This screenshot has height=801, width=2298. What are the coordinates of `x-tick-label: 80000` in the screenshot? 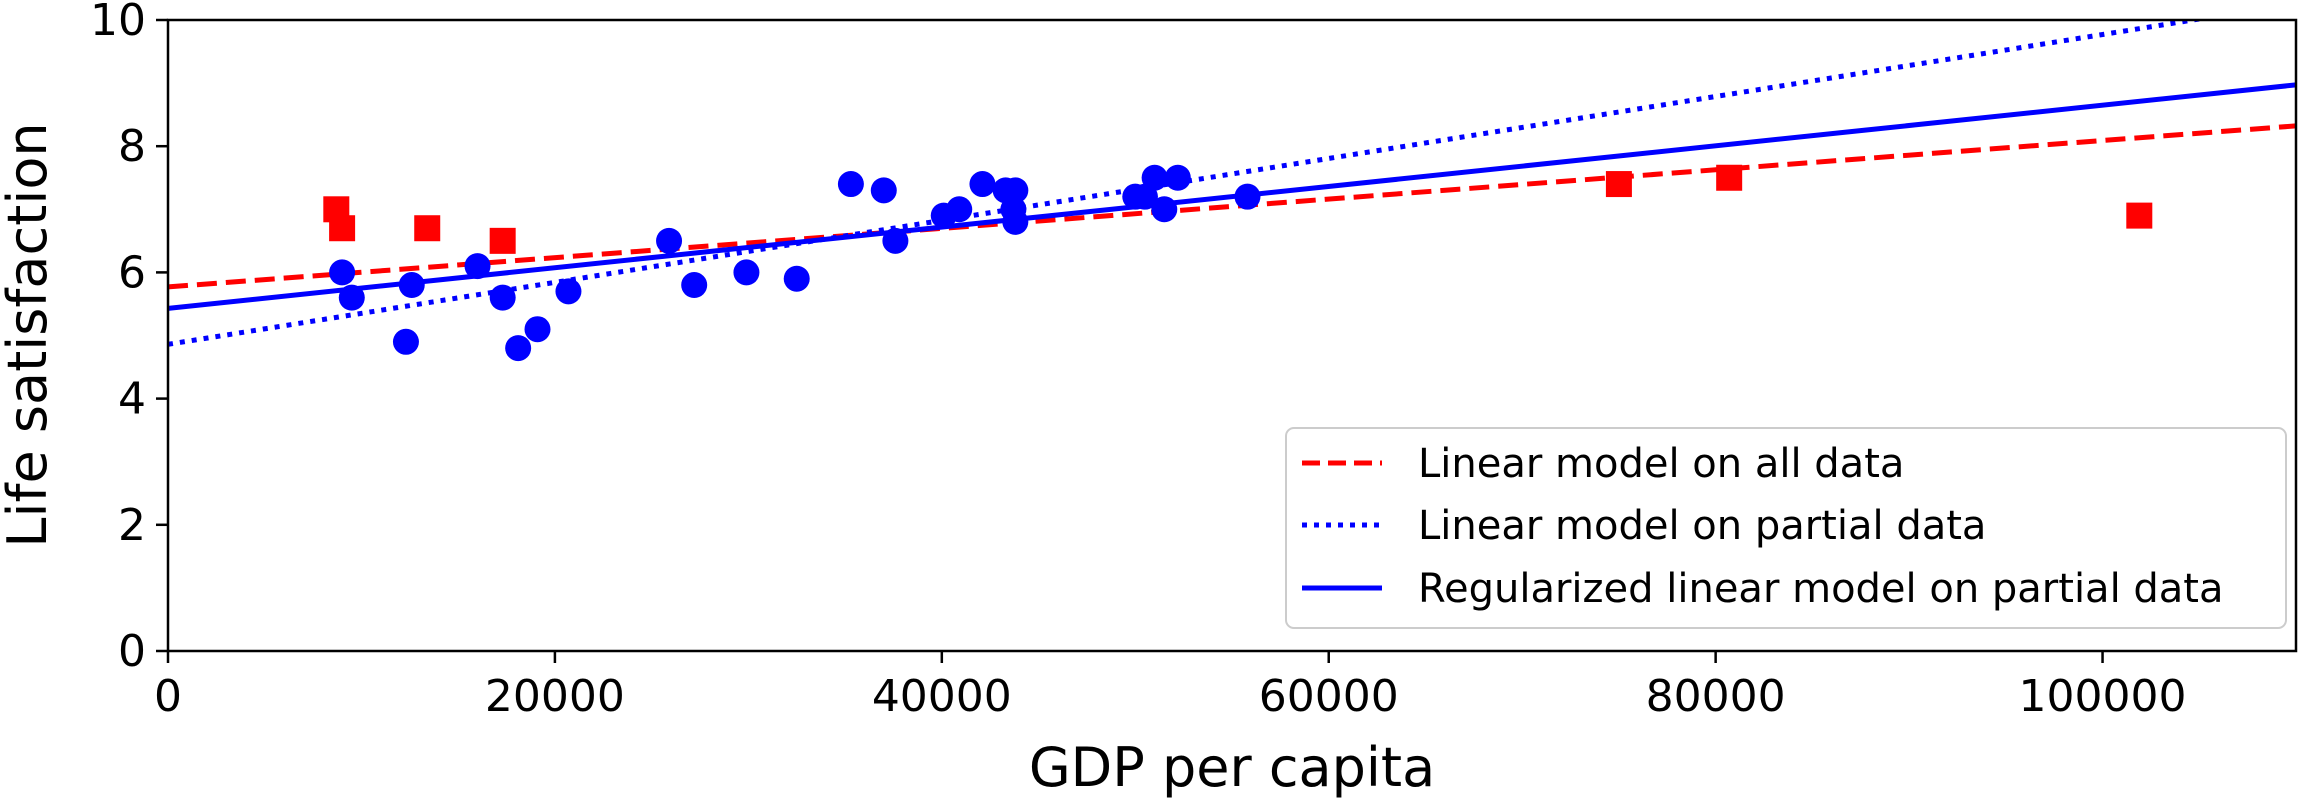 It's located at (1716, 696).